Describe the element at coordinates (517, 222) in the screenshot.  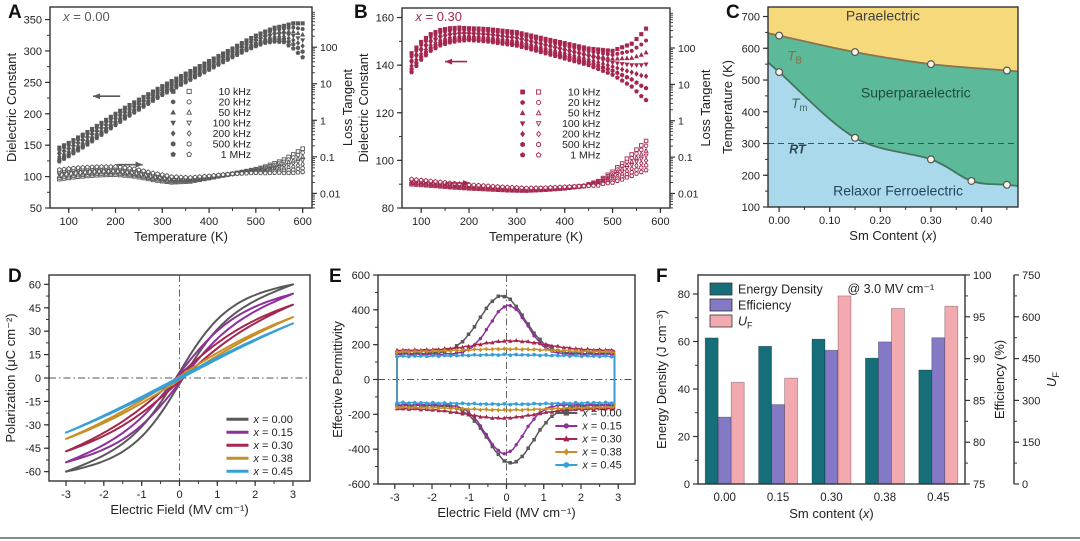
I see `x-tick-label: 300` at that location.